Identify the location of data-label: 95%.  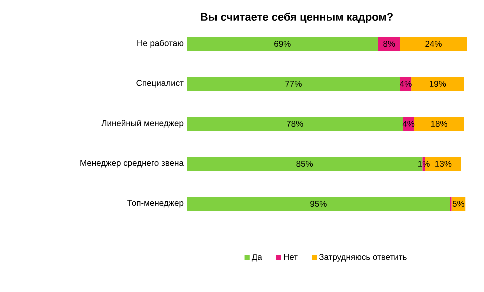
(318, 204).